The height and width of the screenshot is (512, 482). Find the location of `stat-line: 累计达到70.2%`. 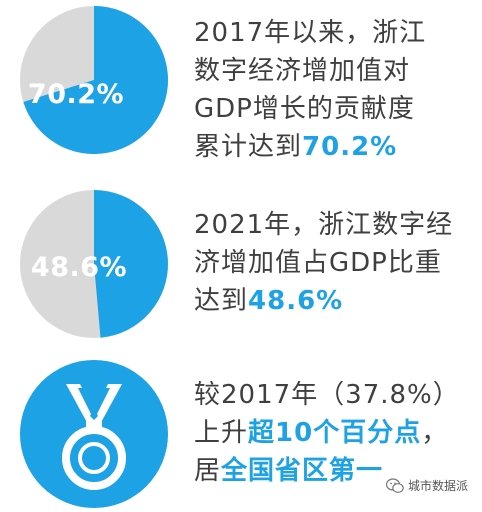

stat-line: 累计达到70.2% is located at coordinates (335, 147).